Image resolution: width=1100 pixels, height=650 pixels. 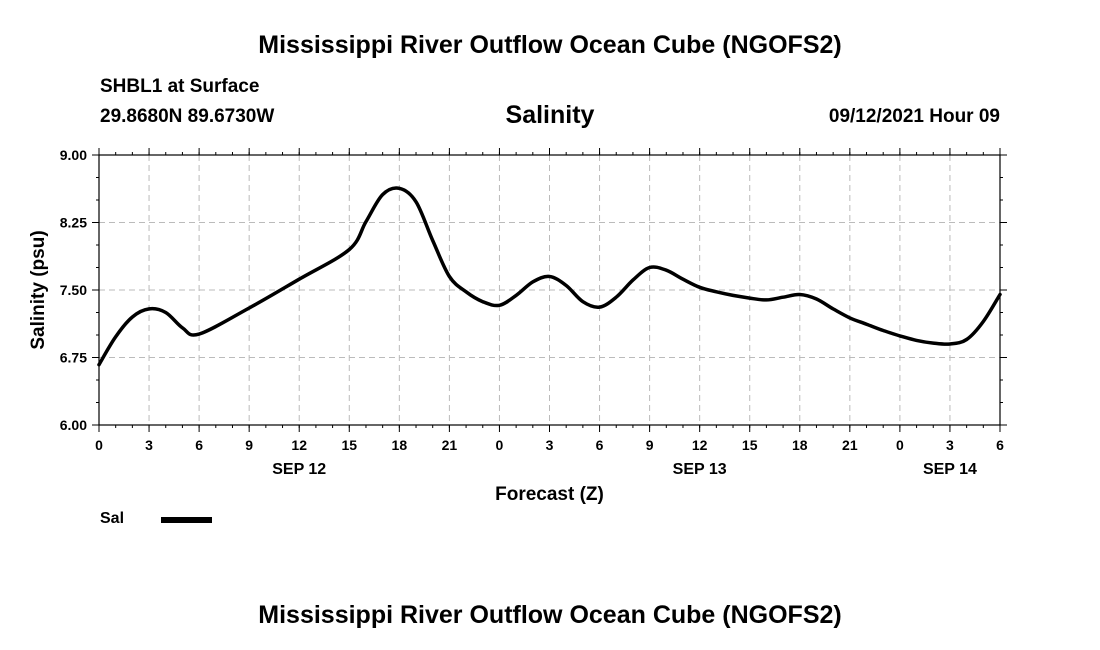 What do you see at coordinates (550, 115) in the screenshot?
I see `variable-title: Salinity` at bounding box center [550, 115].